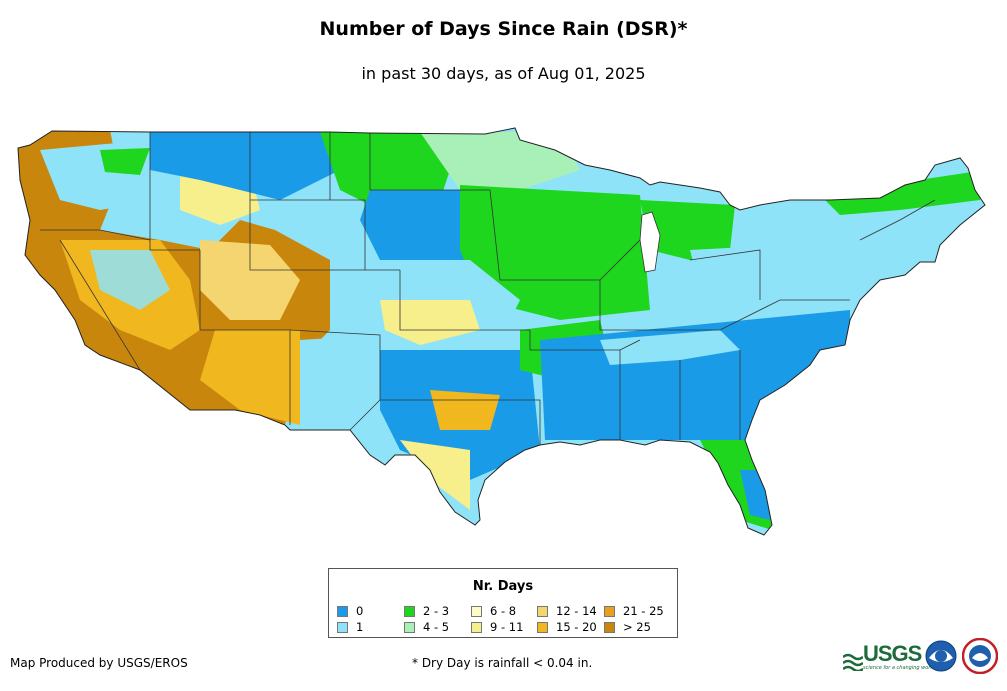 Image resolution: width=1007 pixels, height=691 pixels. Describe the element at coordinates (503, 29) in the screenshot. I see `map-title: Number of Days Since Rain (DSR)*` at that location.